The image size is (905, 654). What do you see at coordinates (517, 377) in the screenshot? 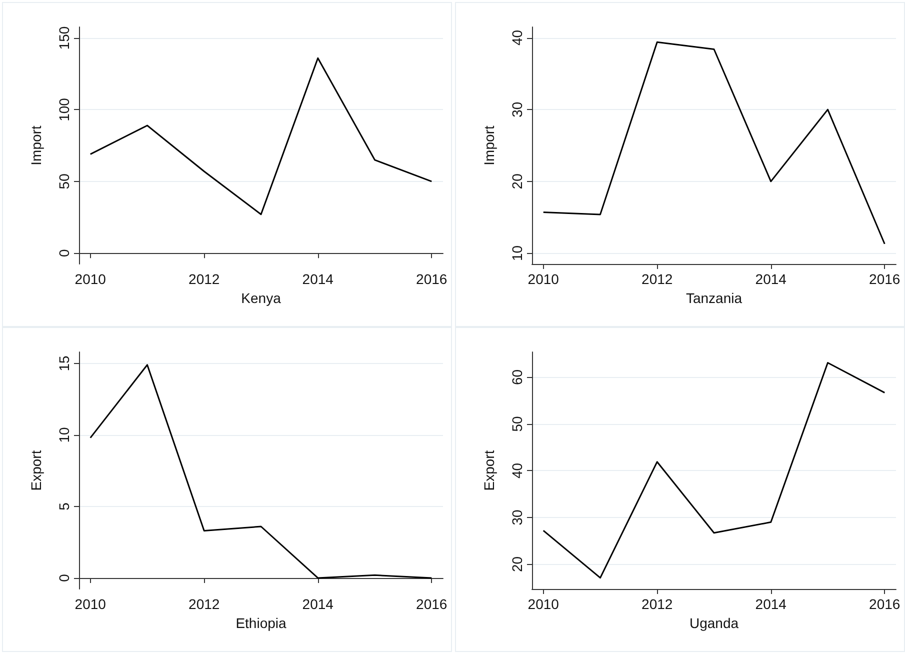
I see `y-tick-label: 60` at bounding box center [517, 377].